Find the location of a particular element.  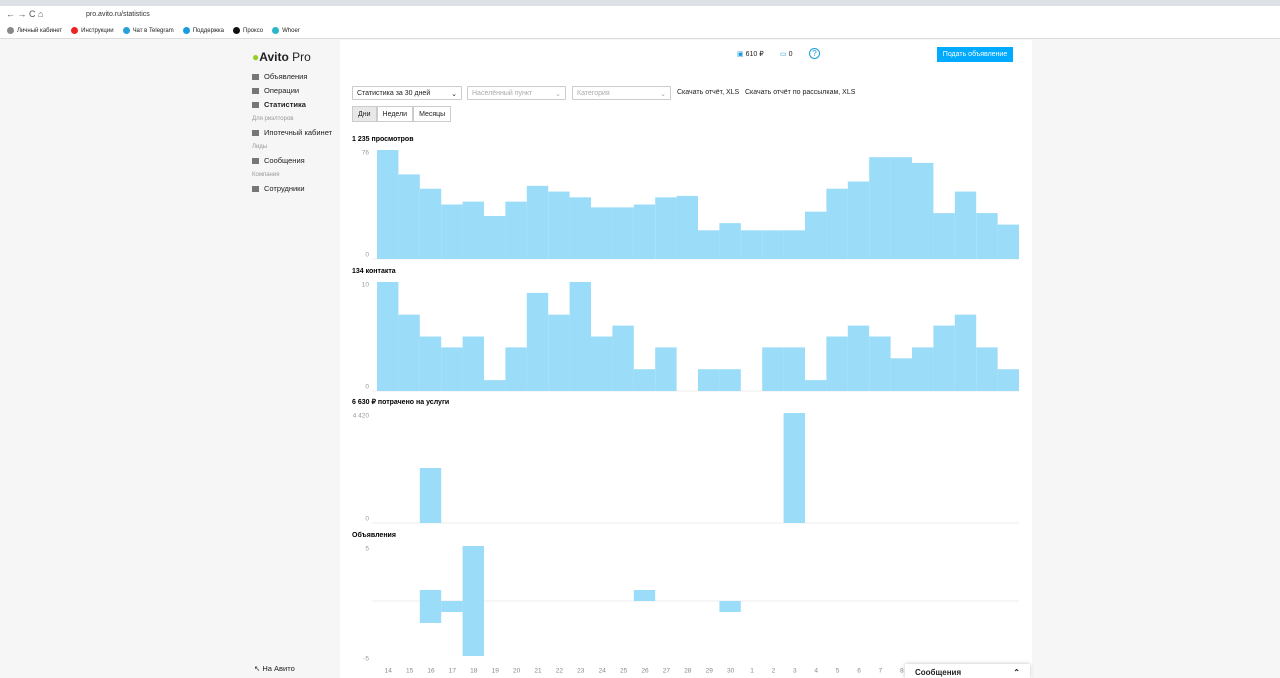

x-tick-label: 5 is located at coordinates (838, 671).